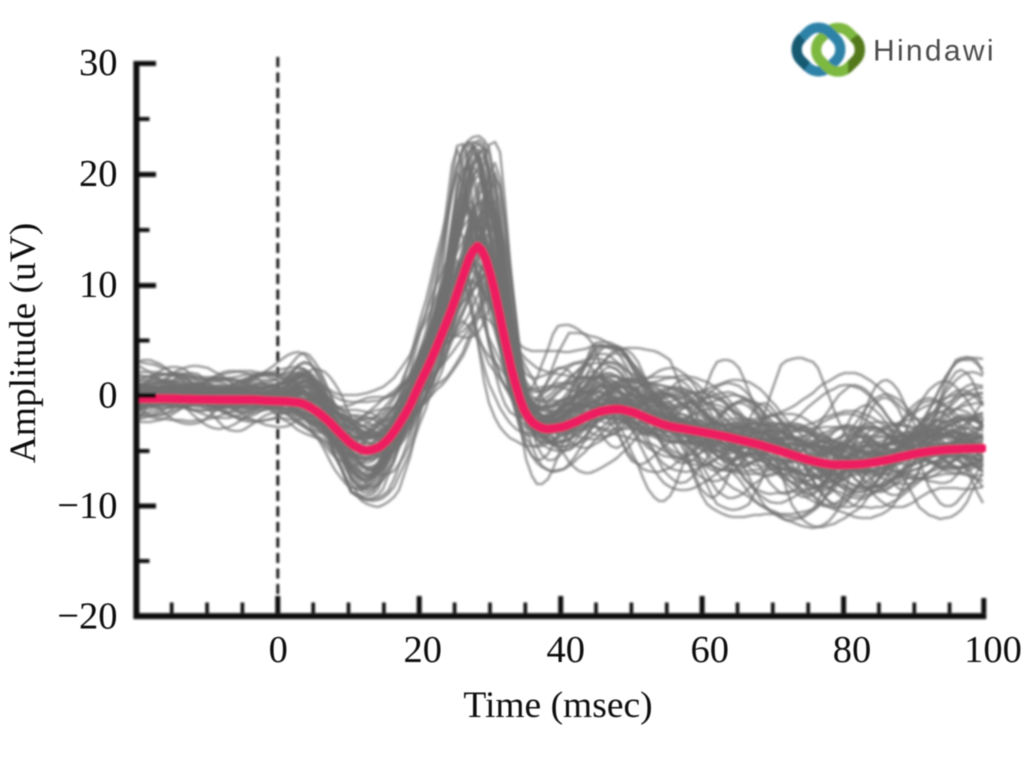 This screenshot has height=768, width=1024. I want to click on svg-text: 30, so click(98, 63).